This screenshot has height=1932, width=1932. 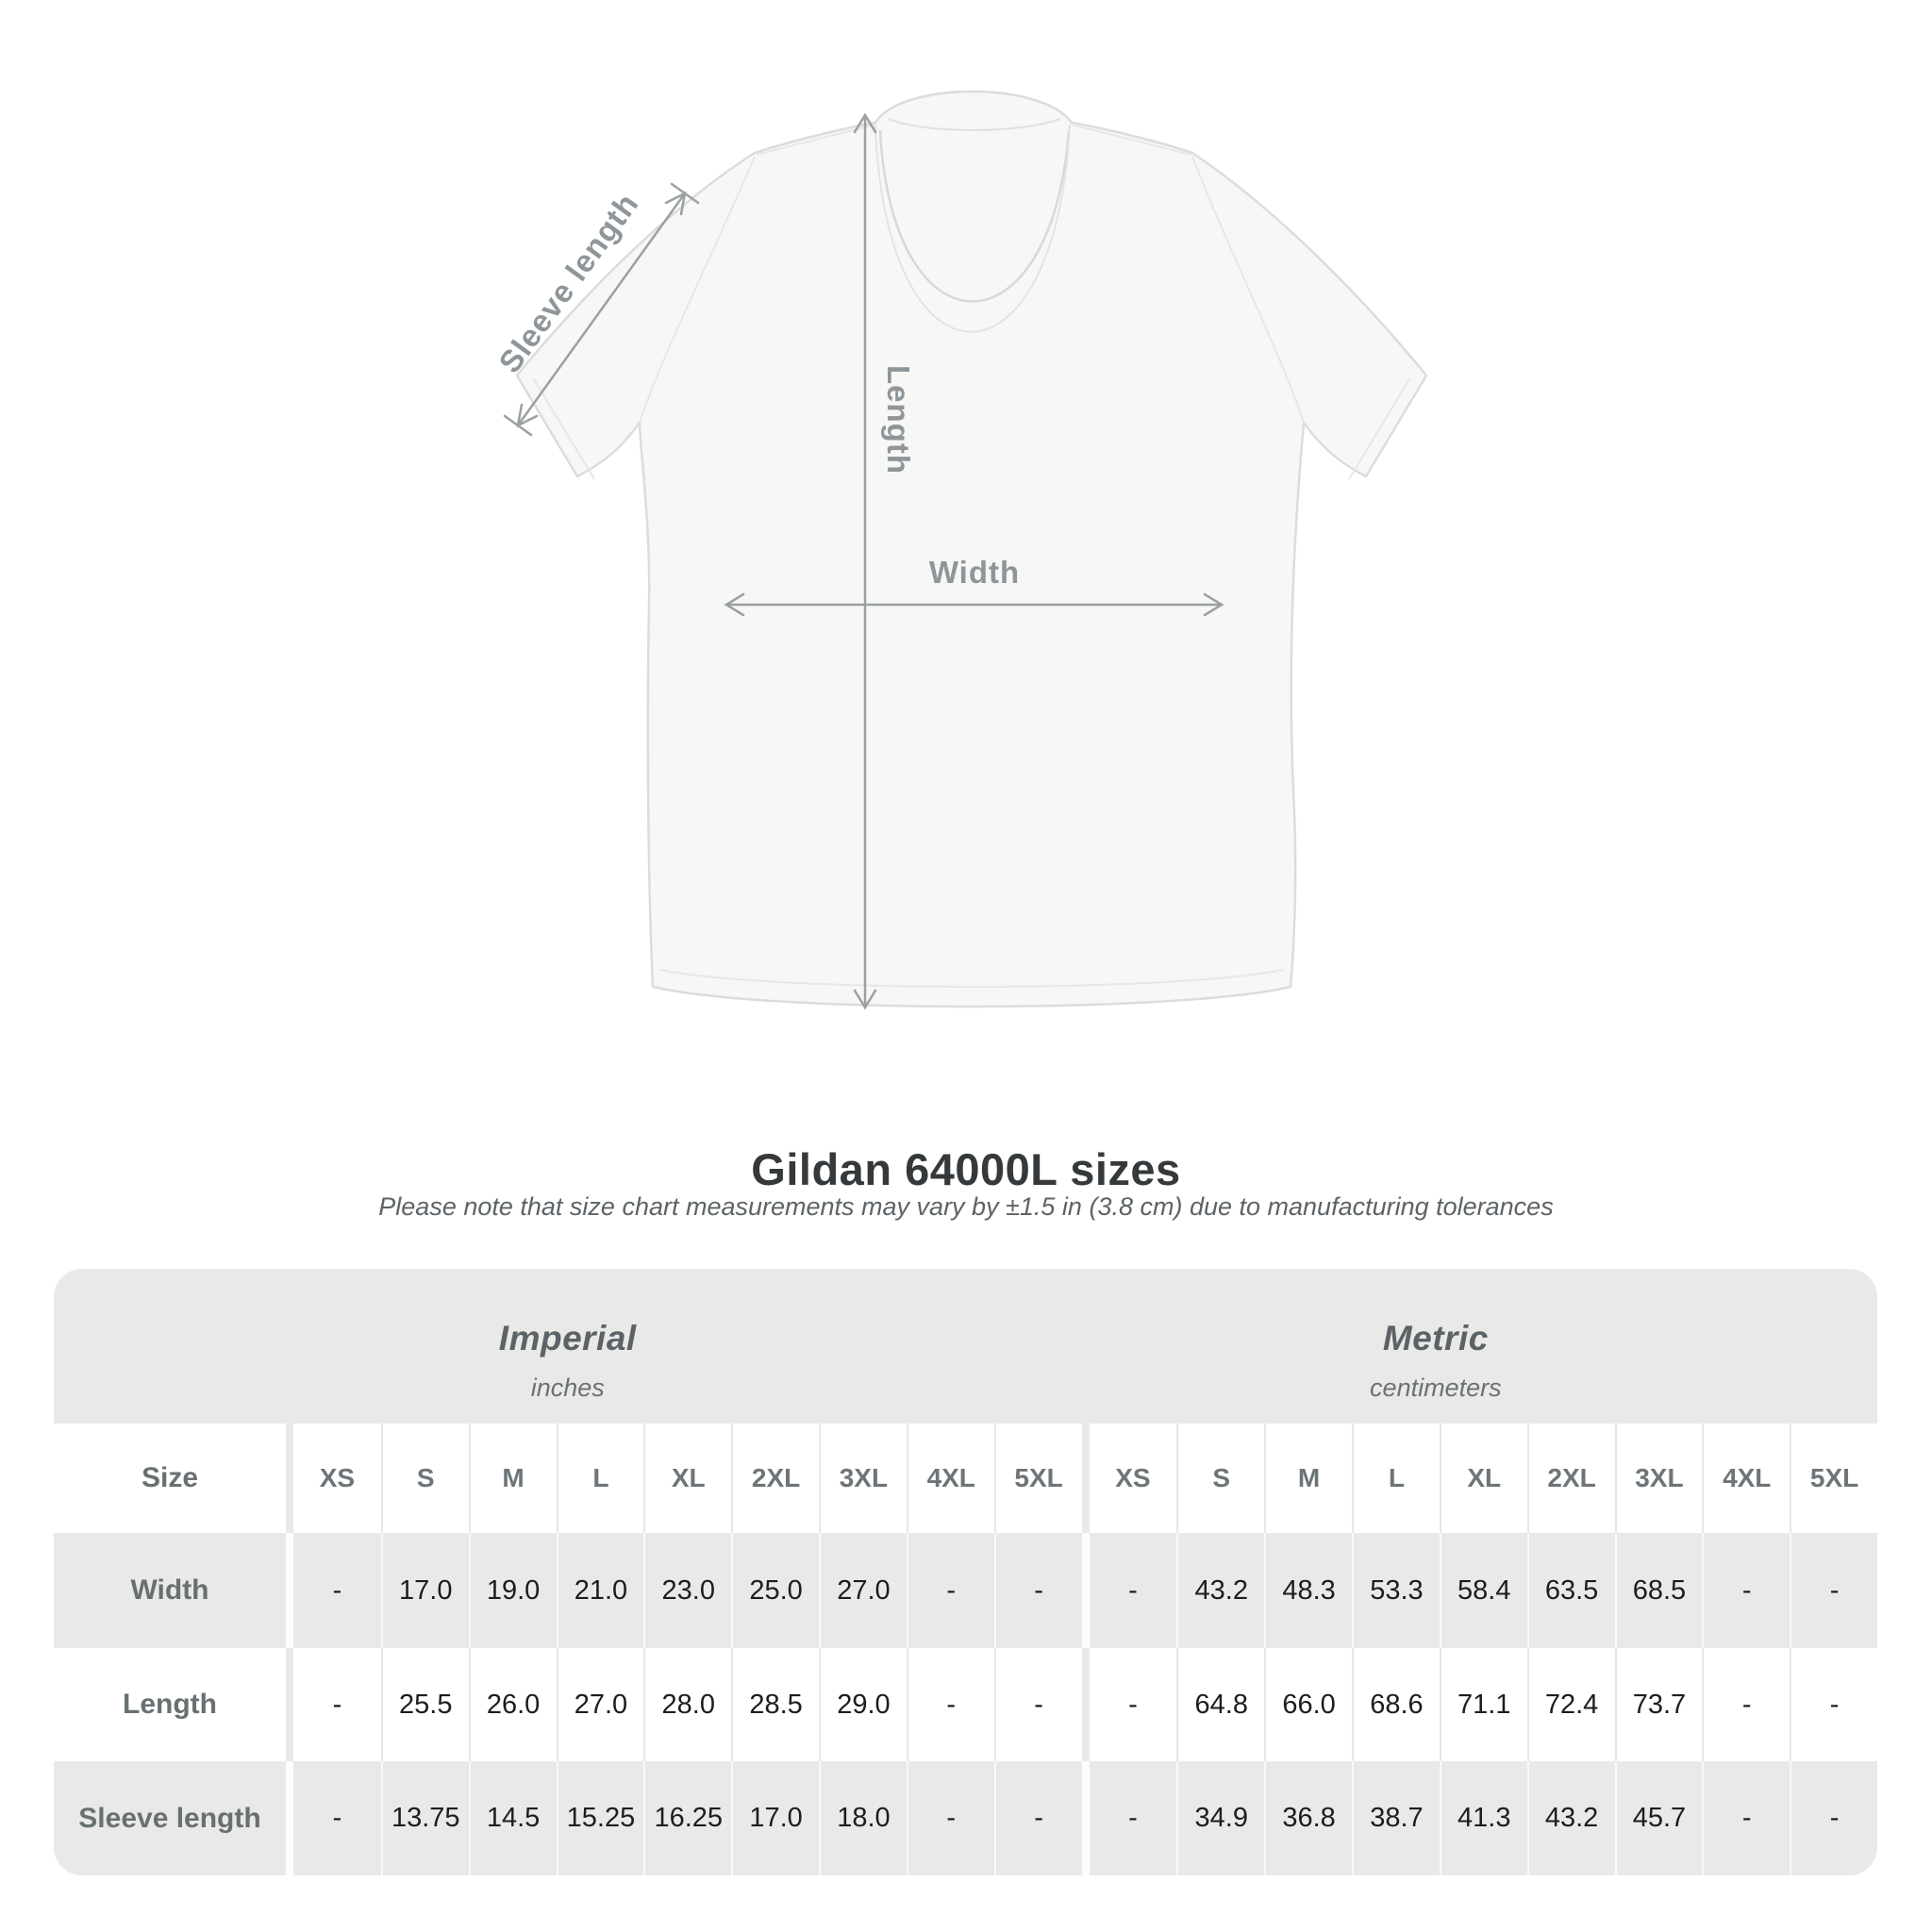 What do you see at coordinates (1659, 1704) in the screenshot?
I see `table-cell: 73.7` at bounding box center [1659, 1704].